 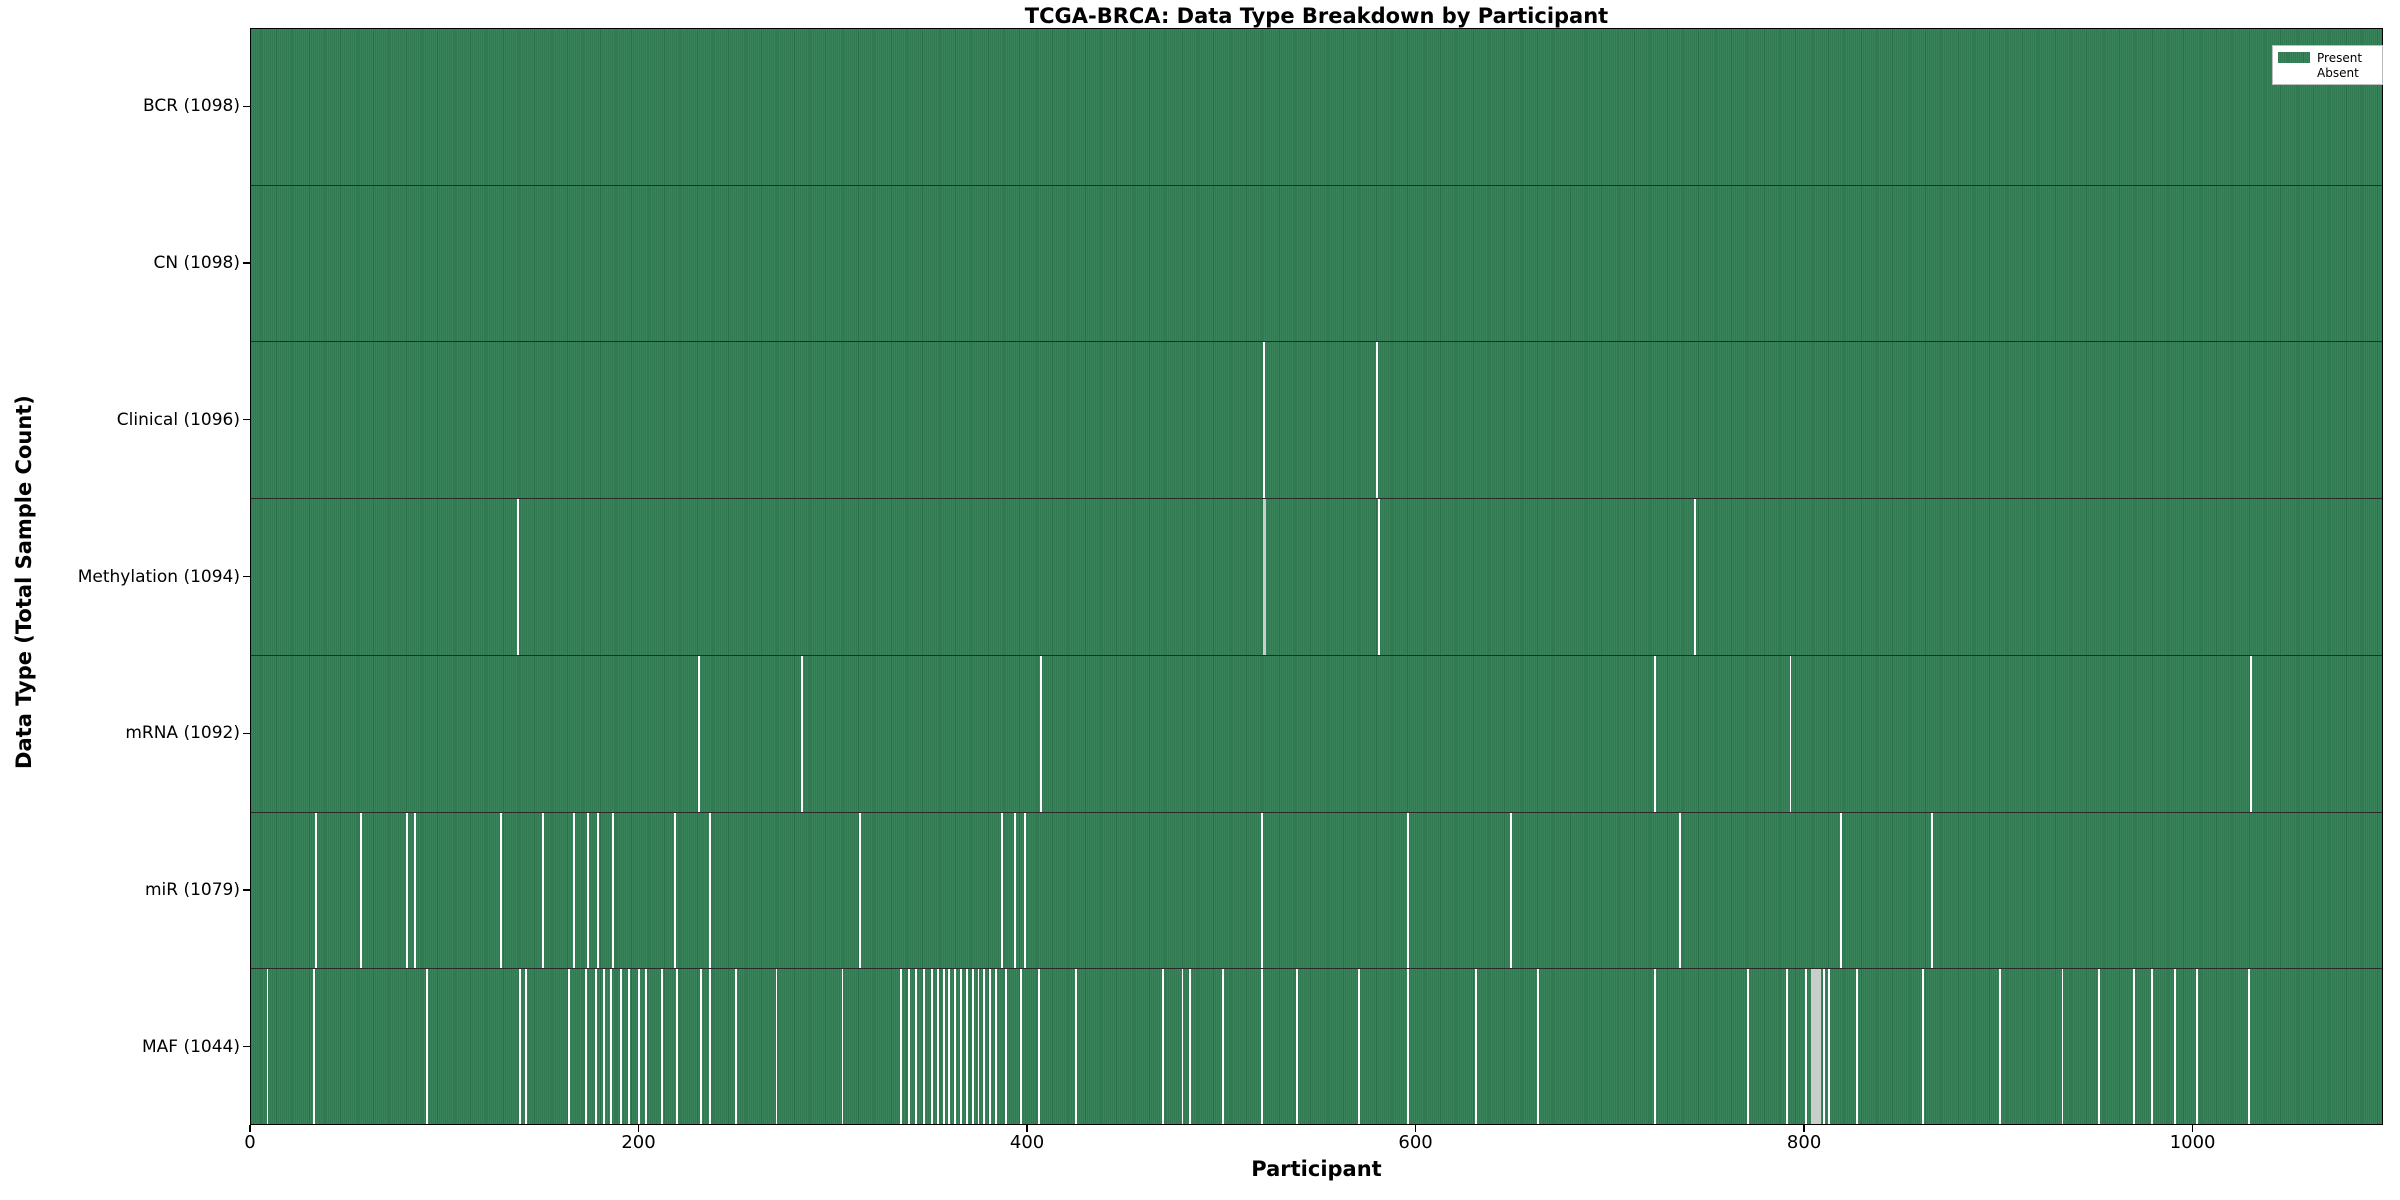 I want to click on x-axis-label: Participant, so click(x=1316, y=1169).